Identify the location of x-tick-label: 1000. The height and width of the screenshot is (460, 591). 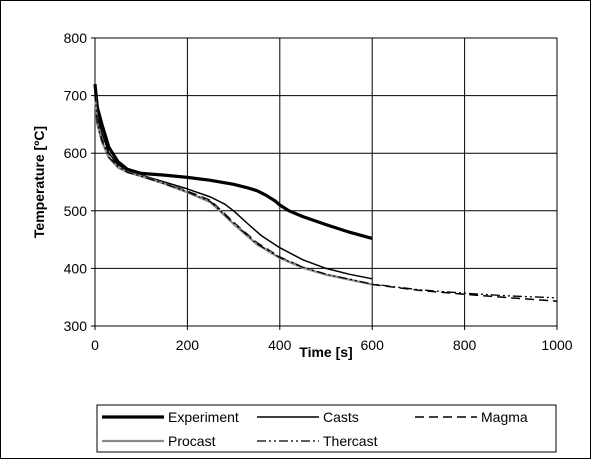
(556, 345).